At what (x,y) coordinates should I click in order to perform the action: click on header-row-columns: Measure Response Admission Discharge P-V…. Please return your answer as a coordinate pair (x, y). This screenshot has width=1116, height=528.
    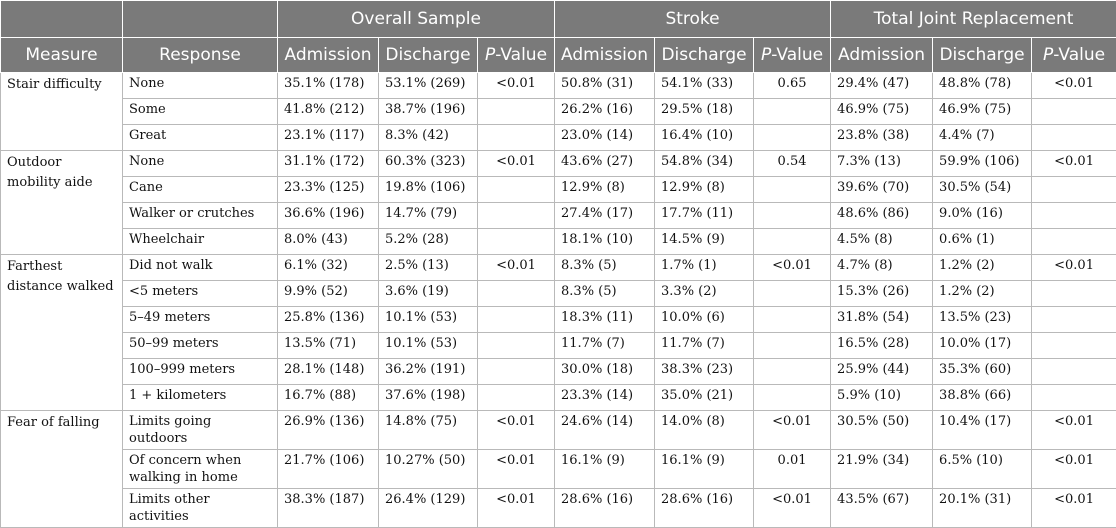
    Looking at the image, I should click on (558, 55).